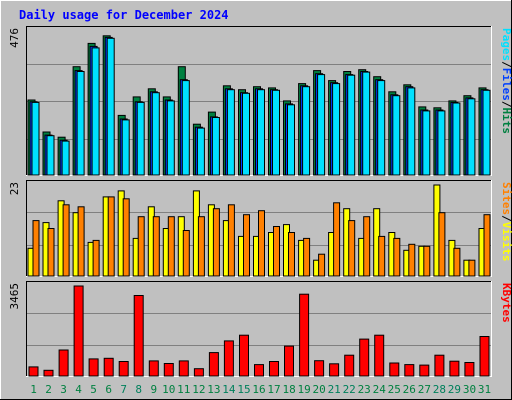 This screenshot has width=512, height=400. Describe the element at coordinates (153, 389) in the screenshot. I see `day-label-9: 9` at that location.